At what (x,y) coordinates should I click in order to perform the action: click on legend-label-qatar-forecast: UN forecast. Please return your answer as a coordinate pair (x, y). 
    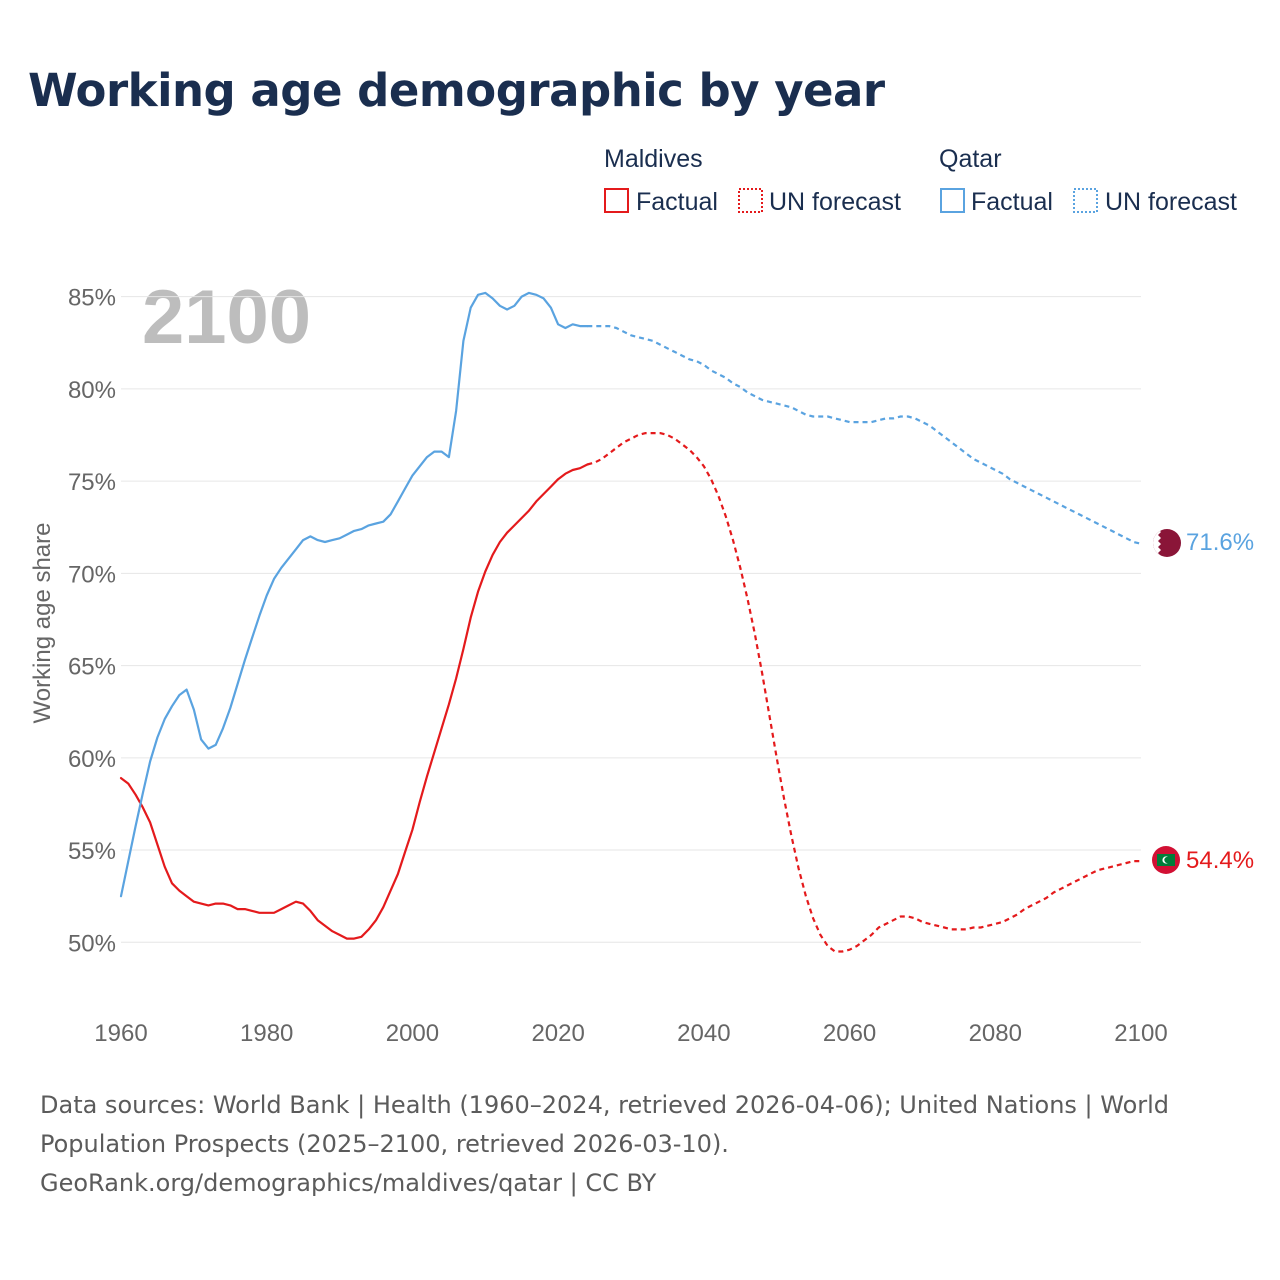
    Looking at the image, I should click on (1171, 202).